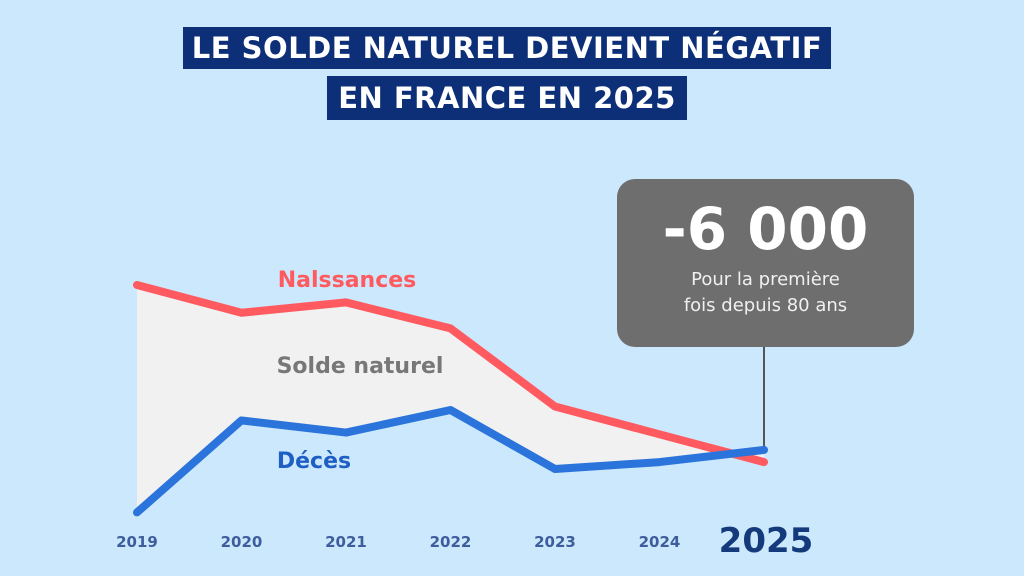  What do you see at coordinates (507, 48) in the screenshot?
I see `title-line-1: LE SOLDE NATUREL DEVIENT NÉGATIF` at bounding box center [507, 48].